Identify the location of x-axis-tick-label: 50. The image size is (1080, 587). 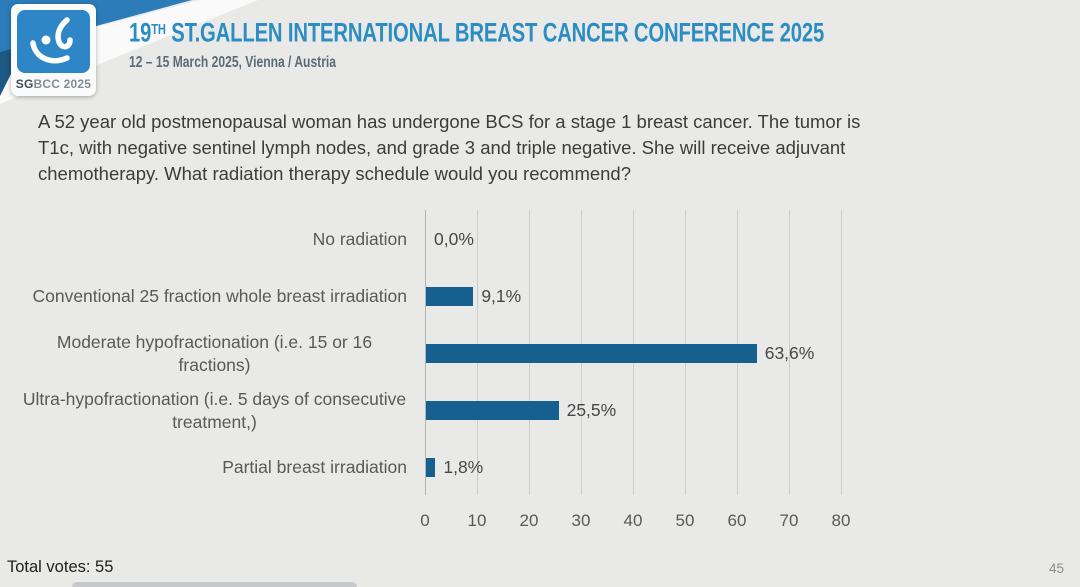
(685, 520).